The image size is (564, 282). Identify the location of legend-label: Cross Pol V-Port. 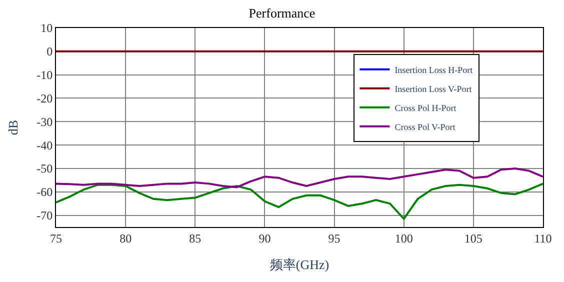
(425, 127).